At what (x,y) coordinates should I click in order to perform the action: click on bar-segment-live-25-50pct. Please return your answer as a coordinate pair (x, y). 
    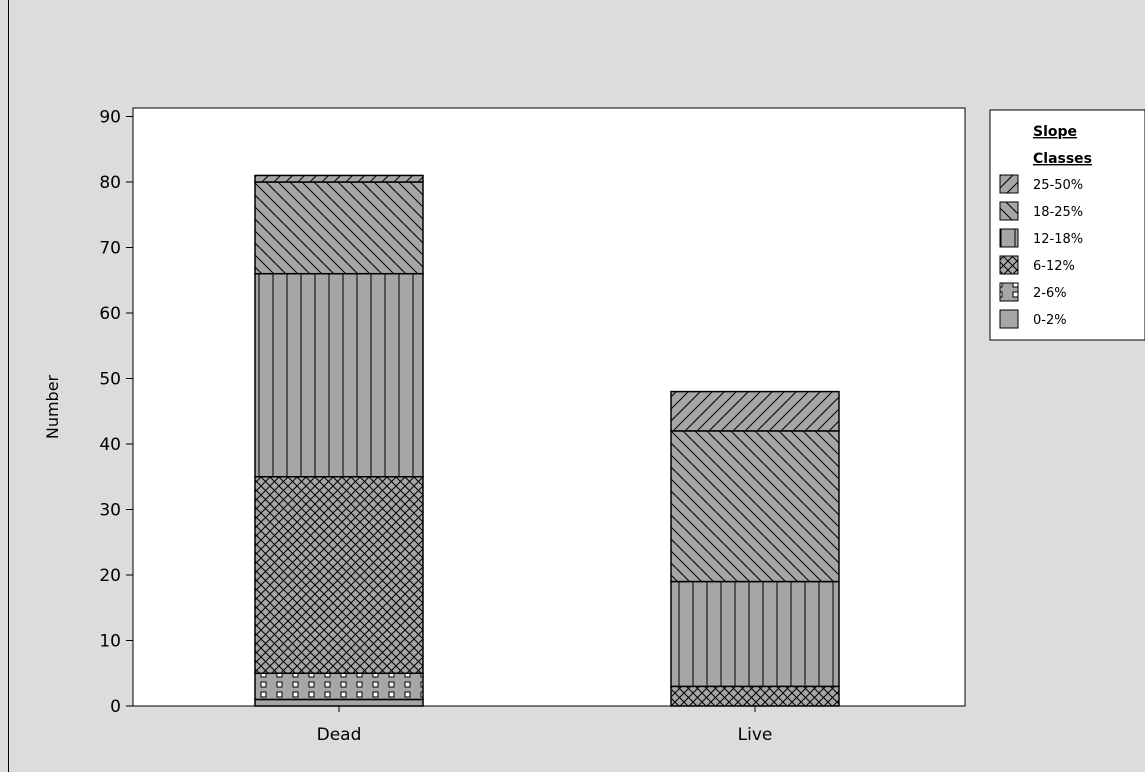
    Looking at the image, I should click on (755, 411).